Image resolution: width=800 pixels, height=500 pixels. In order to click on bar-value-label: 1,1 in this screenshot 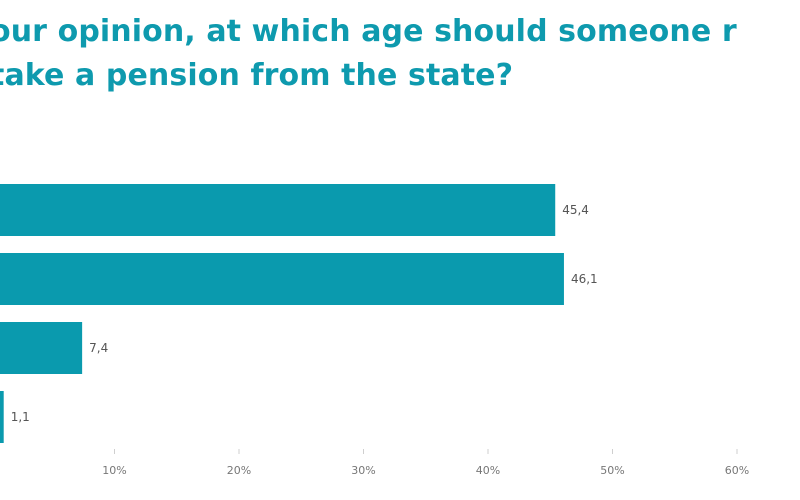, I will do `click(20, 417)`.